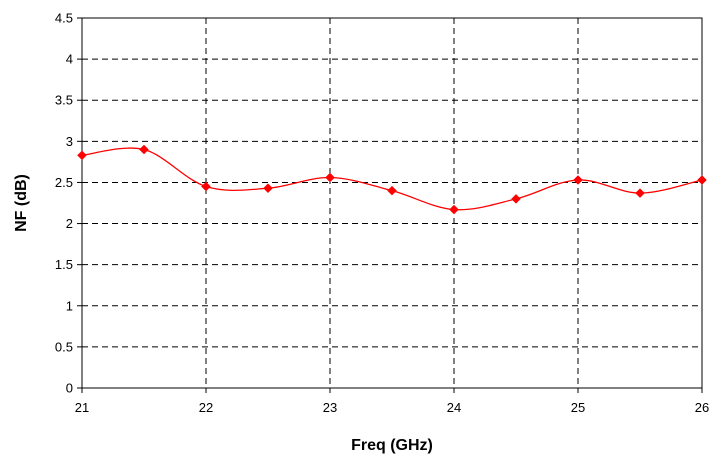 The image size is (721, 461). Describe the element at coordinates (64, 18) in the screenshot. I see `y-tick-label: 4.5` at that location.